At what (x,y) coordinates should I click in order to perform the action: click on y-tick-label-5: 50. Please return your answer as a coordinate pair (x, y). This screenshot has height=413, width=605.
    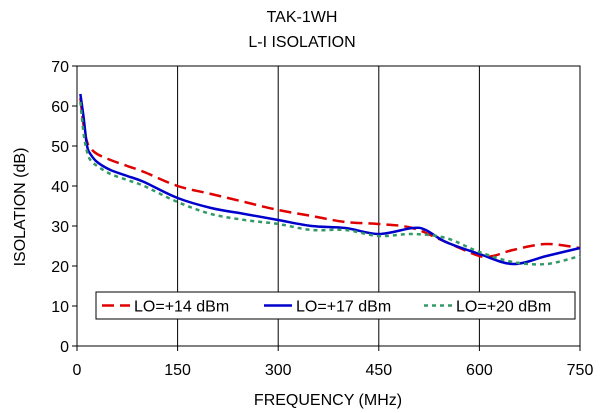
    Looking at the image, I should click on (60, 147).